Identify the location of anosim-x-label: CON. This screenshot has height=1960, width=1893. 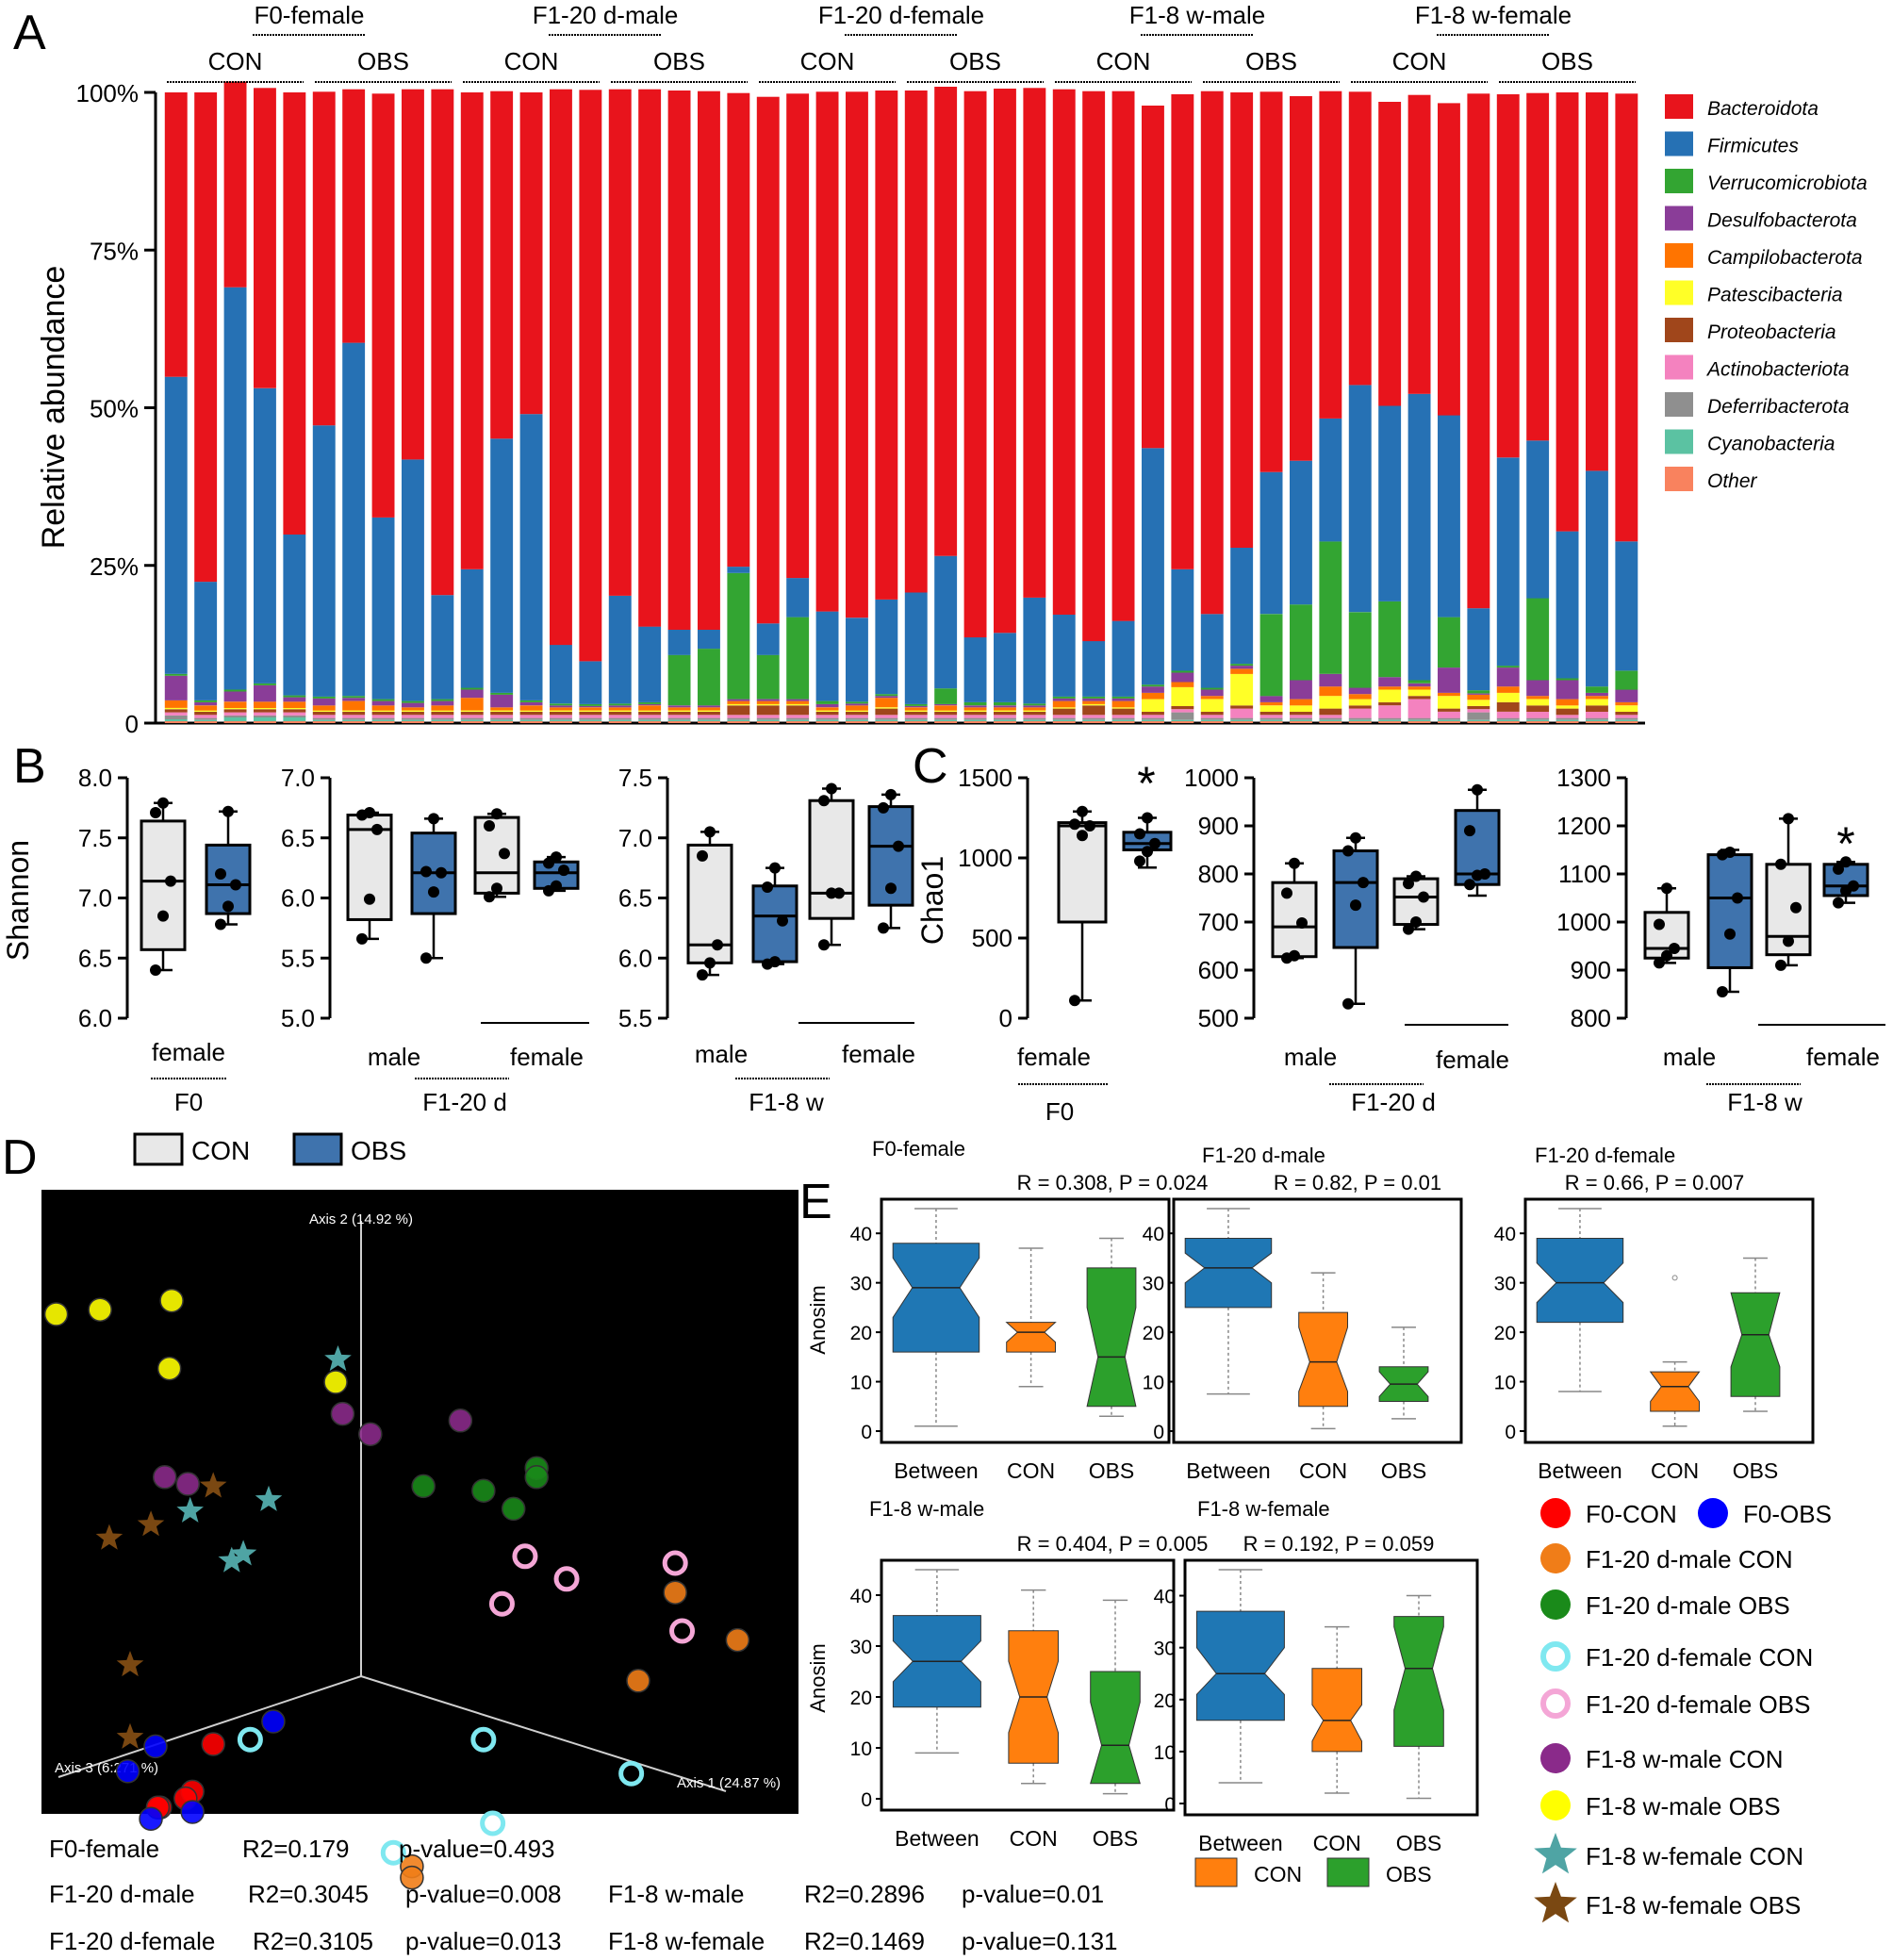
(1323, 1470).